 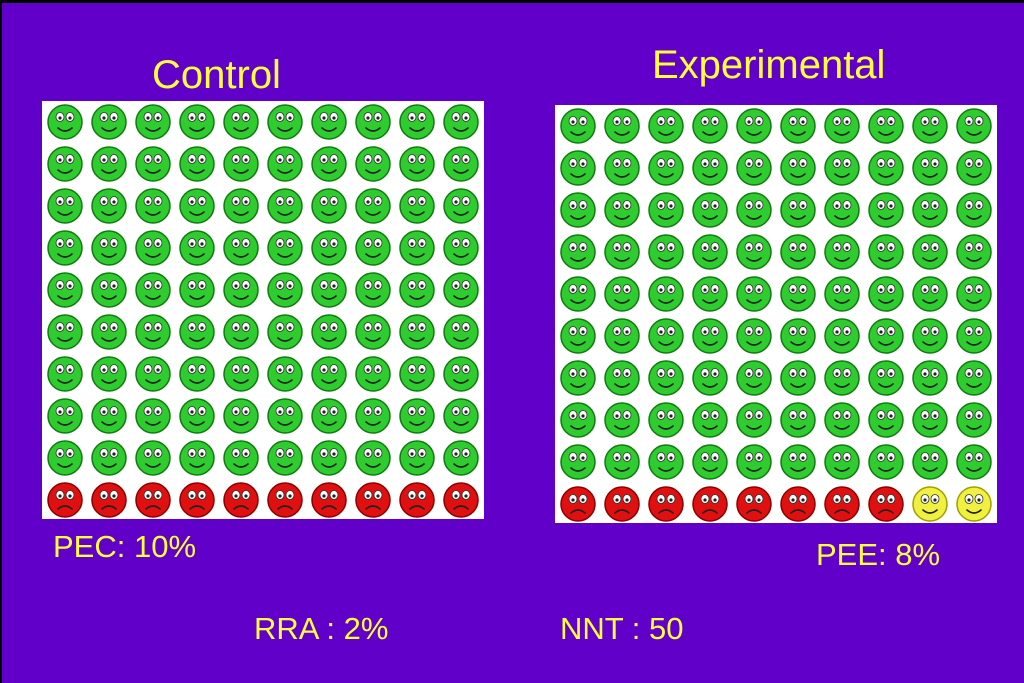 What do you see at coordinates (321, 628) in the screenshot?
I see `rra-label: RRA : 2%` at bounding box center [321, 628].